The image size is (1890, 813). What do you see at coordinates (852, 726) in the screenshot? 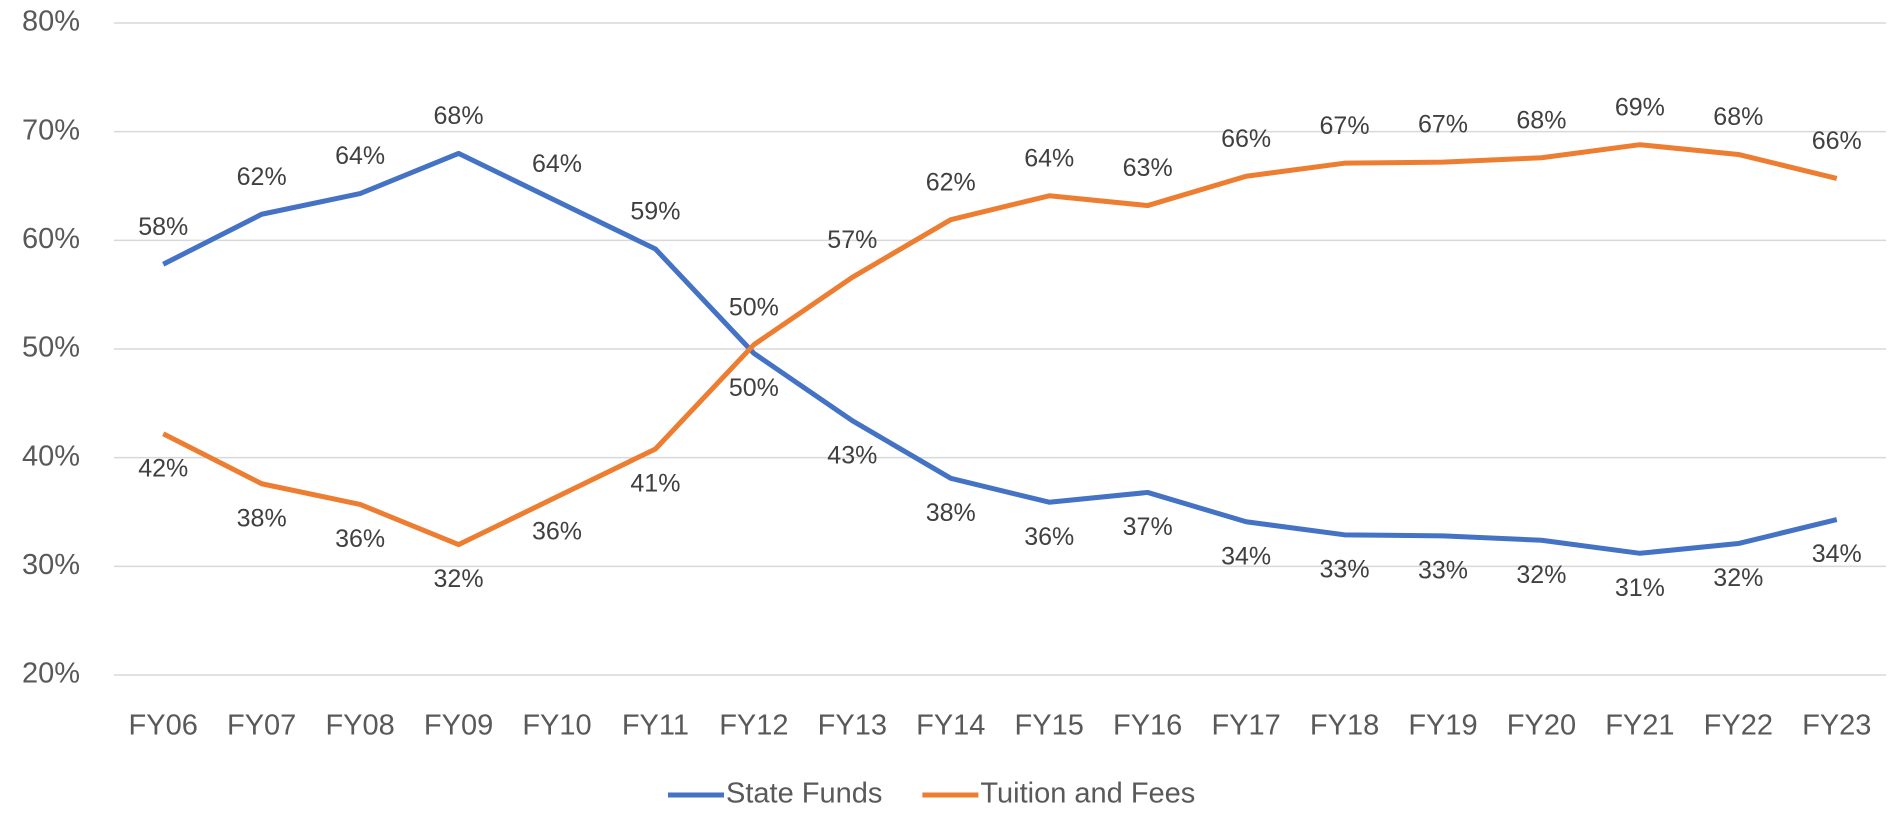
I see `x-tick-label: FY13` at bounding box center [852, 726].